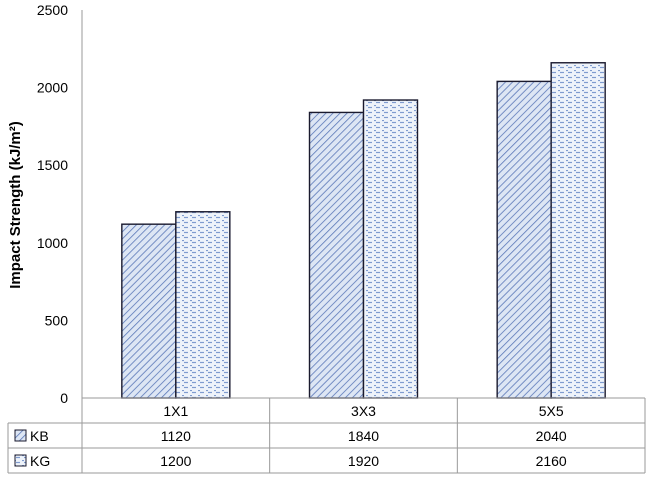 The image size is (650, 478). I want to click on y-tick-label: 1500, so click(52, 165).